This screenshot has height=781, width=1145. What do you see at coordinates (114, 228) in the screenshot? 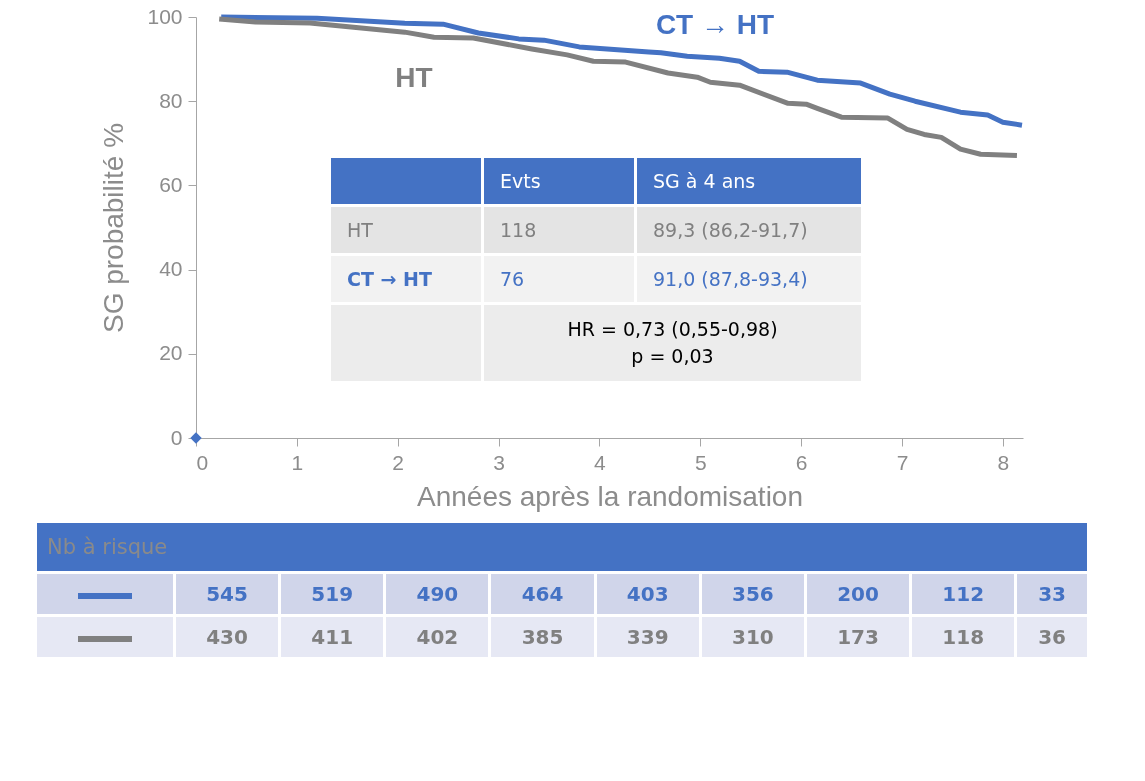
I see `y-axis-title: SG probabilité %` at bounding box center [114, 228].